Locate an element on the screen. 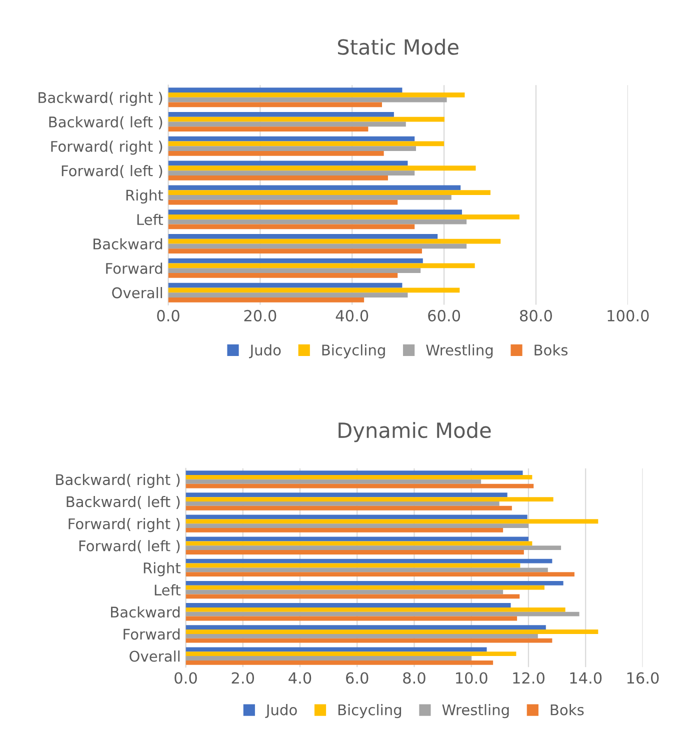  x-tick-label: 14.0 is located at coordinates (586, 678).